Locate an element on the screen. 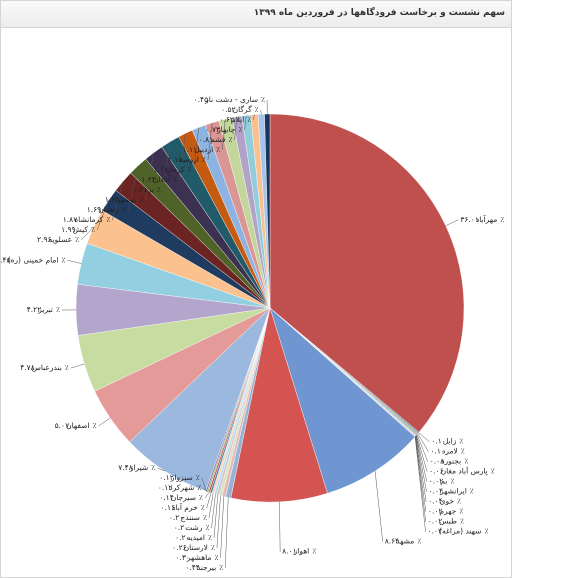 The width and height of the screenshot is (582, 578). slice-name: خوی is located at coordinates (447, 501).